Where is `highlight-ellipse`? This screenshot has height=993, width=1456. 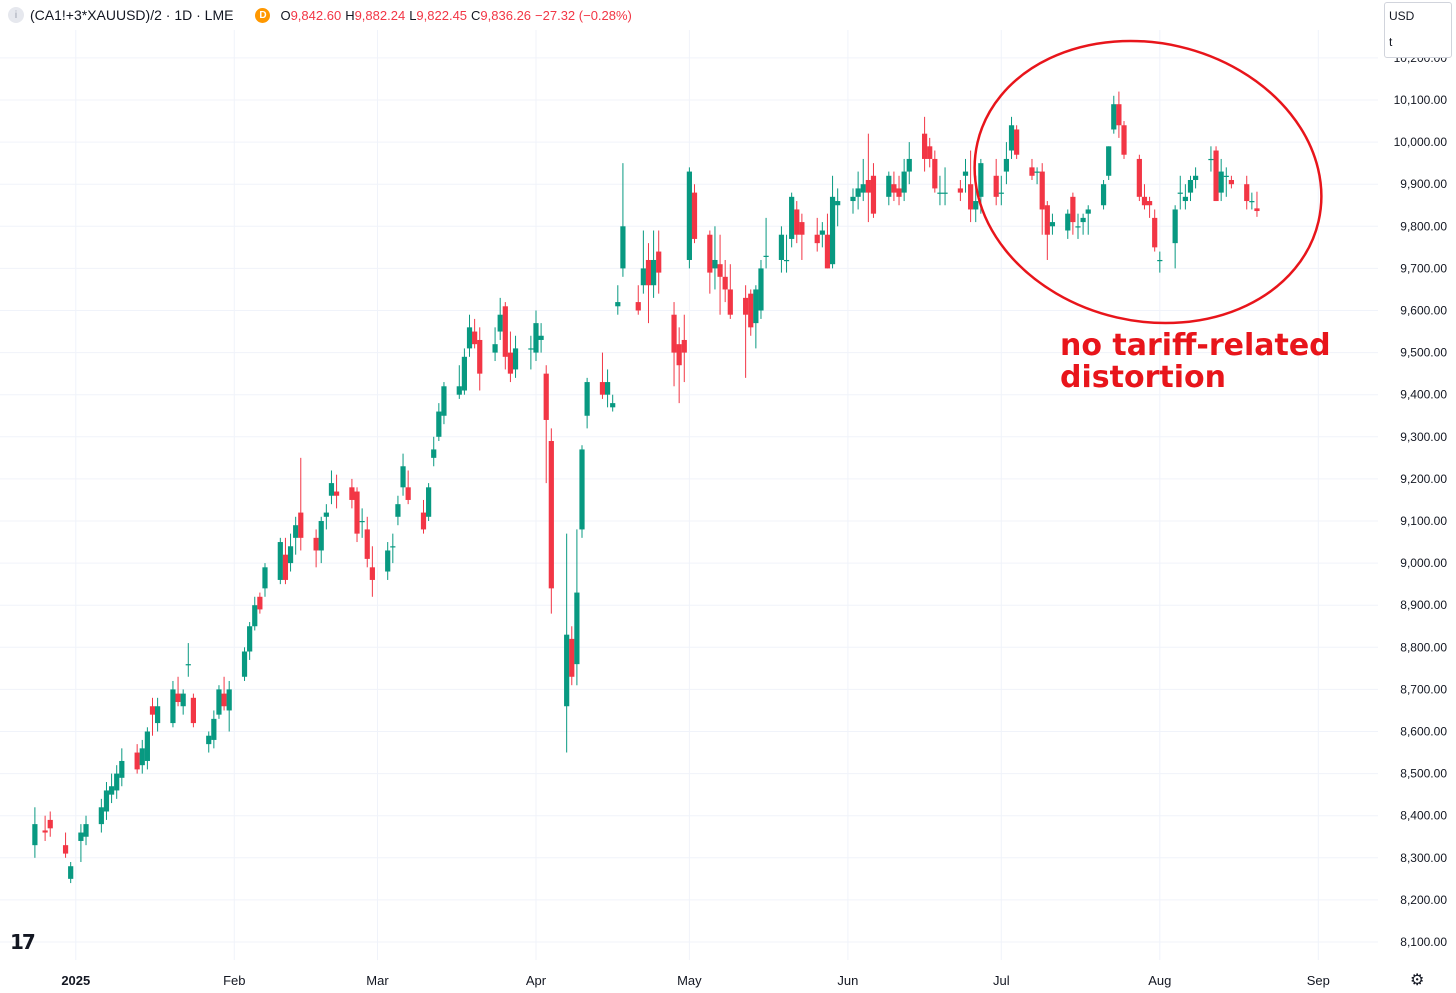 highlight-ellipse is located at coordinates (1148, 182).